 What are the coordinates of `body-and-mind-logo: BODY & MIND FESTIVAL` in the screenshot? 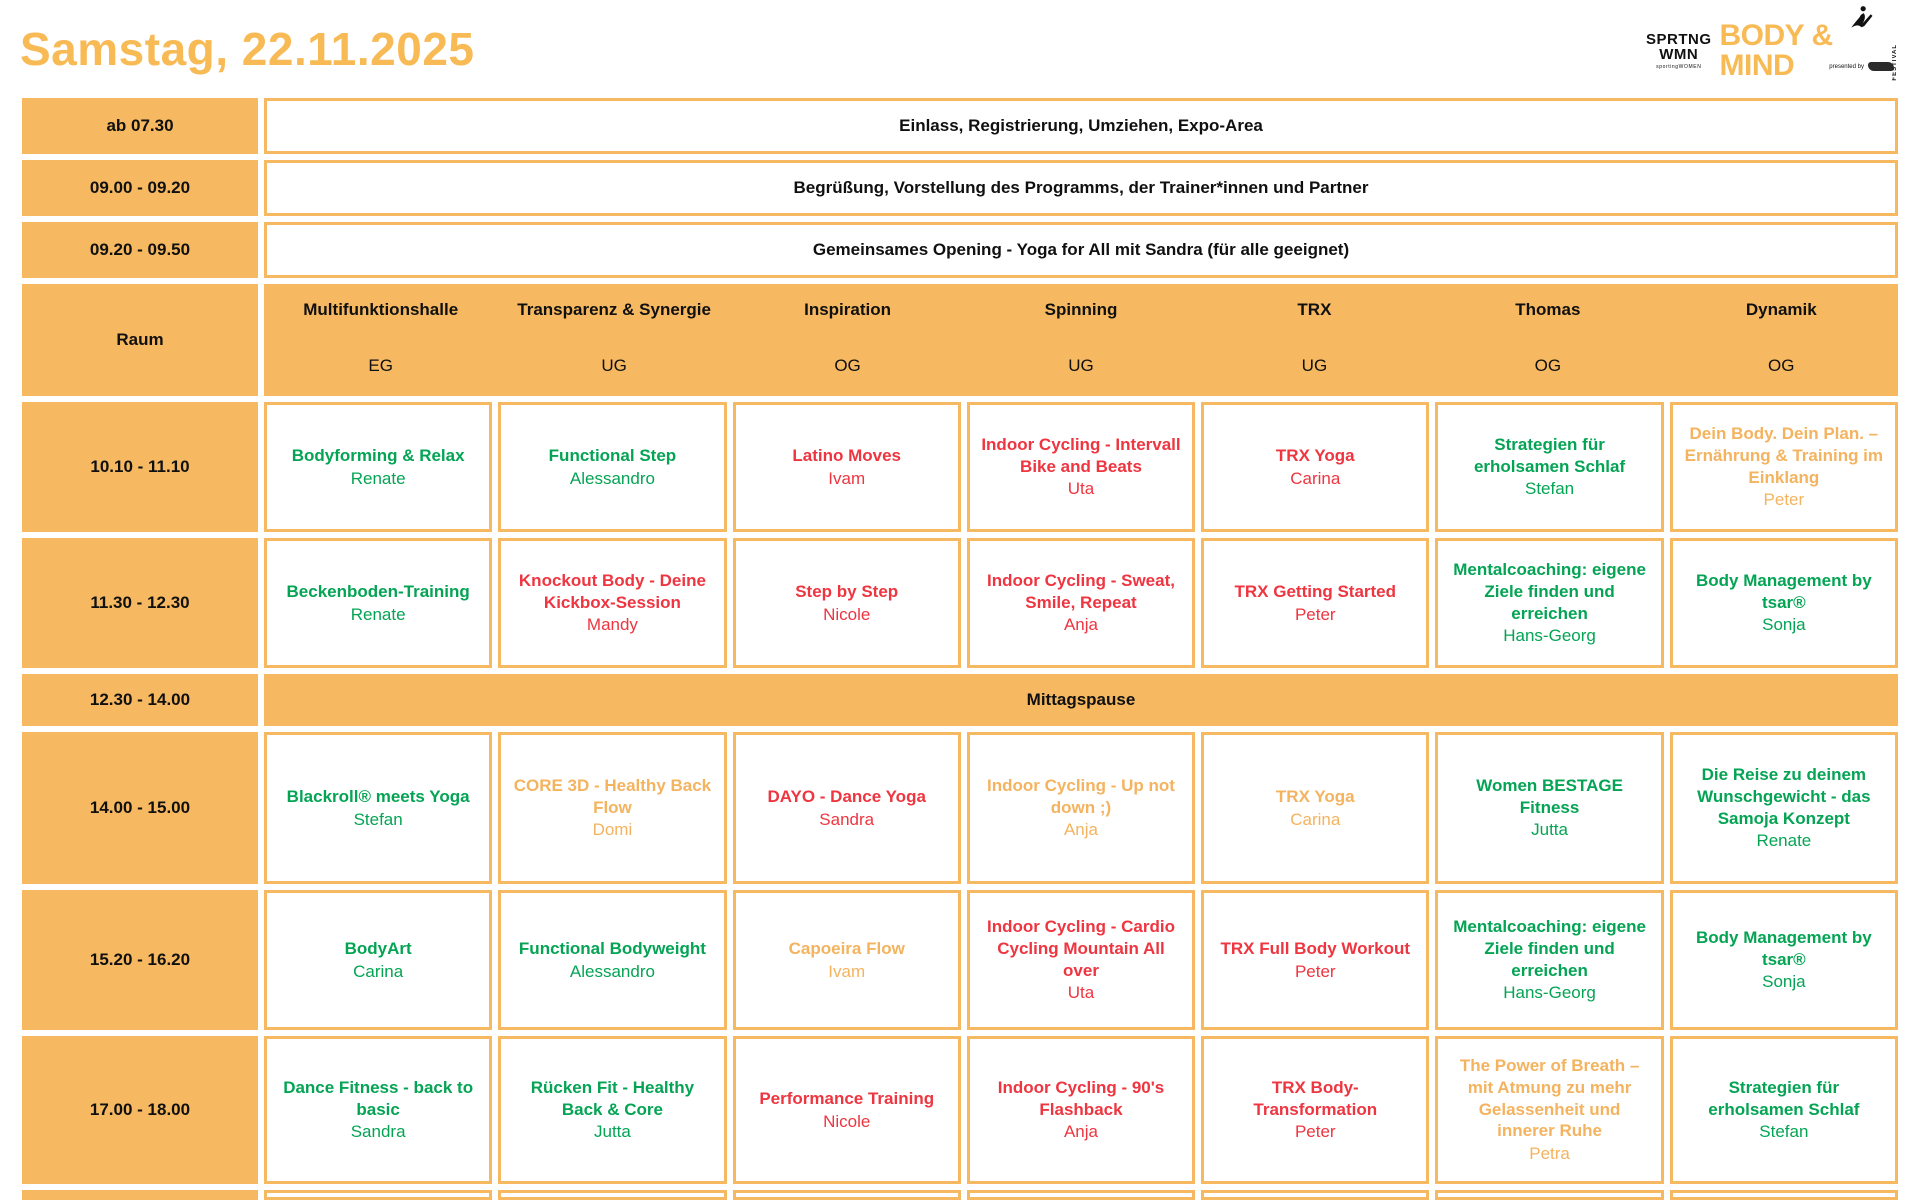 It's located at (1808, 44).